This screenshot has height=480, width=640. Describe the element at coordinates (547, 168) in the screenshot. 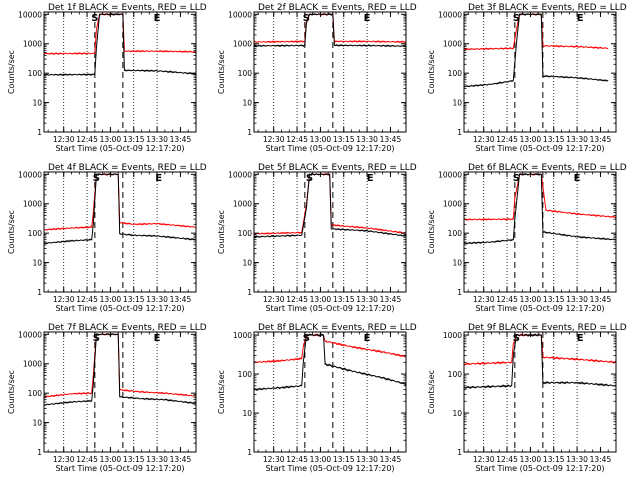

I see `panel-title: Det 6f BLACK = Events, RED = LLD` at that location.